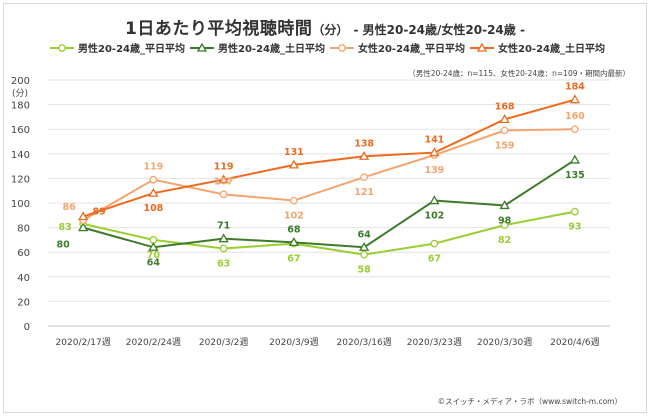 The width and height of the screenshot is (650, 416). Describe the element at coordinates (20, 93) in the screenshot. I see `y-axis-label: (分)` at that location.